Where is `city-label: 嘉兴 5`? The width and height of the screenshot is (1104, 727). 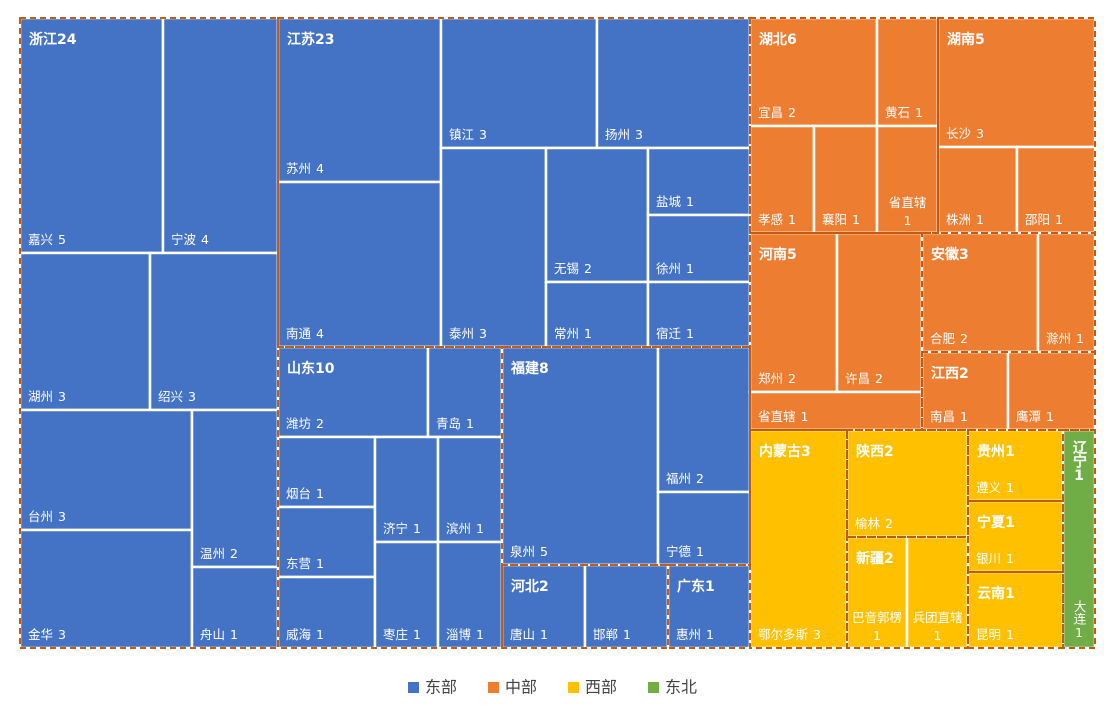
city-label: 嘉兴 5 is located at coordinates (47, 239).